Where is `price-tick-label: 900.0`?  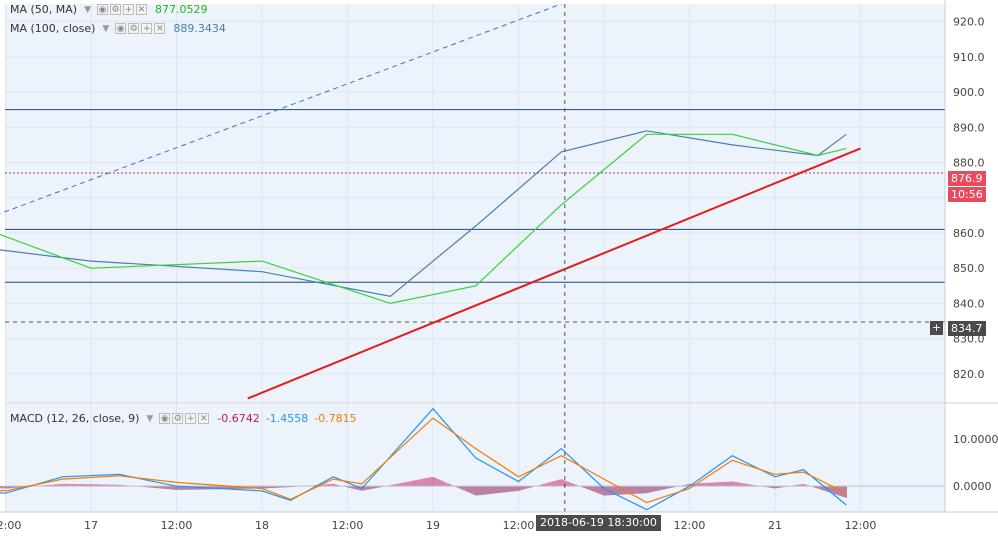 price-tick-label: 900.0 is located at coordinates (969, 92).